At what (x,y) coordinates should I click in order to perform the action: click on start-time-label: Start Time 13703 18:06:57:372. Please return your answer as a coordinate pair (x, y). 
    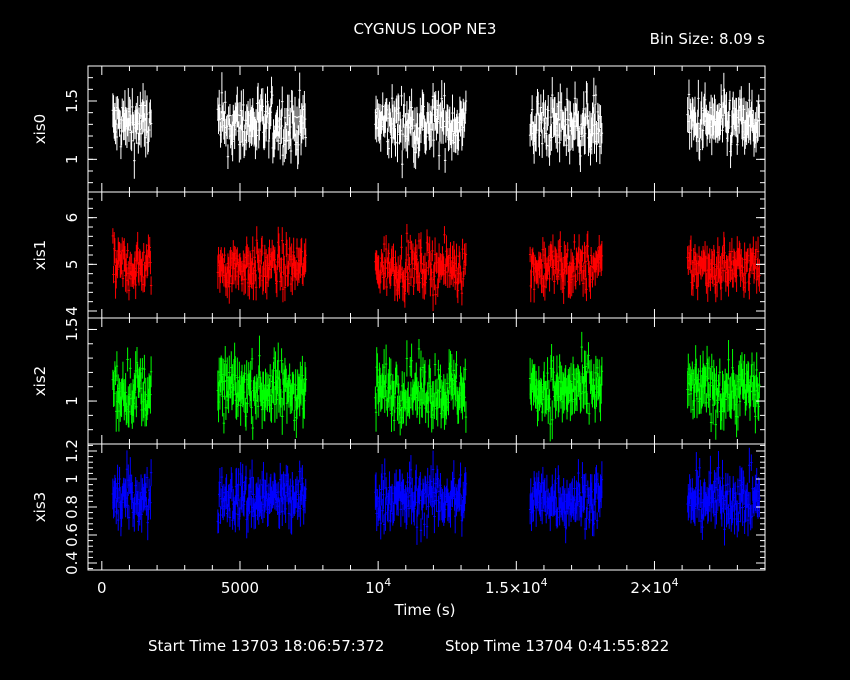
    Looking at the image, I should click on (266, 646).